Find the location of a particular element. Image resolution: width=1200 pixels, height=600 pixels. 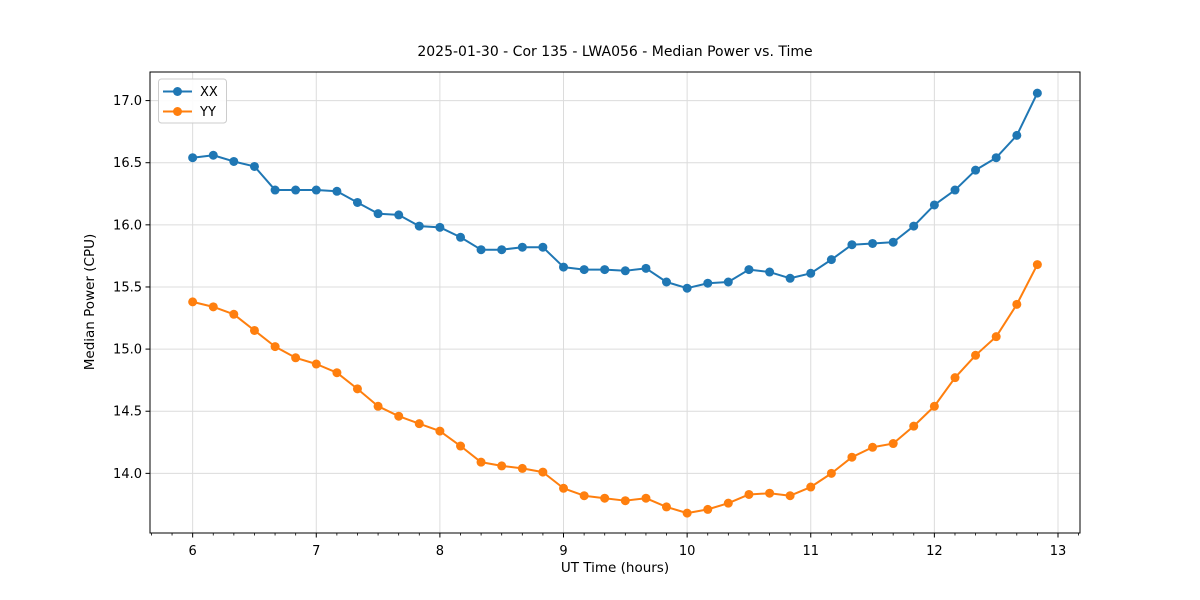

x-tick-label: 10 is located at coordinates (687, 551).